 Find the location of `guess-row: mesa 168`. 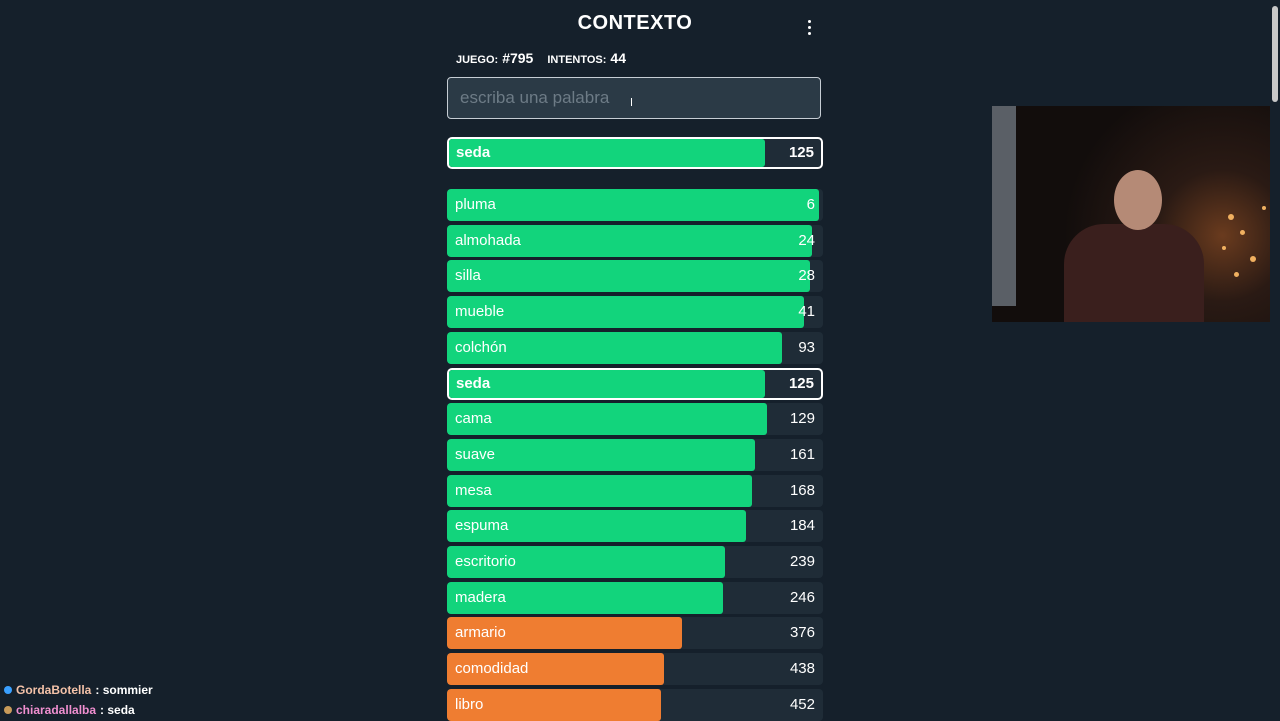

guess-row: mesa 168 is located at coordinates (635, 490).